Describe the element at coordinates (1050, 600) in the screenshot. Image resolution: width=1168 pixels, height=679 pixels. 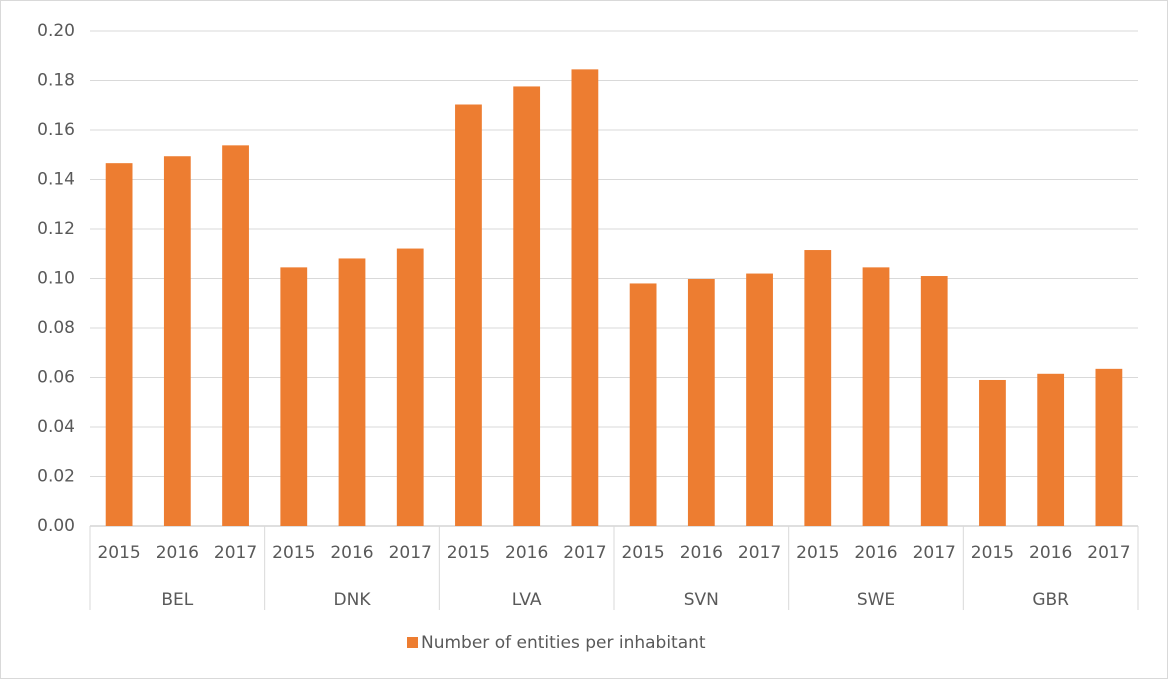
I see `group-label: GBR` at that location.